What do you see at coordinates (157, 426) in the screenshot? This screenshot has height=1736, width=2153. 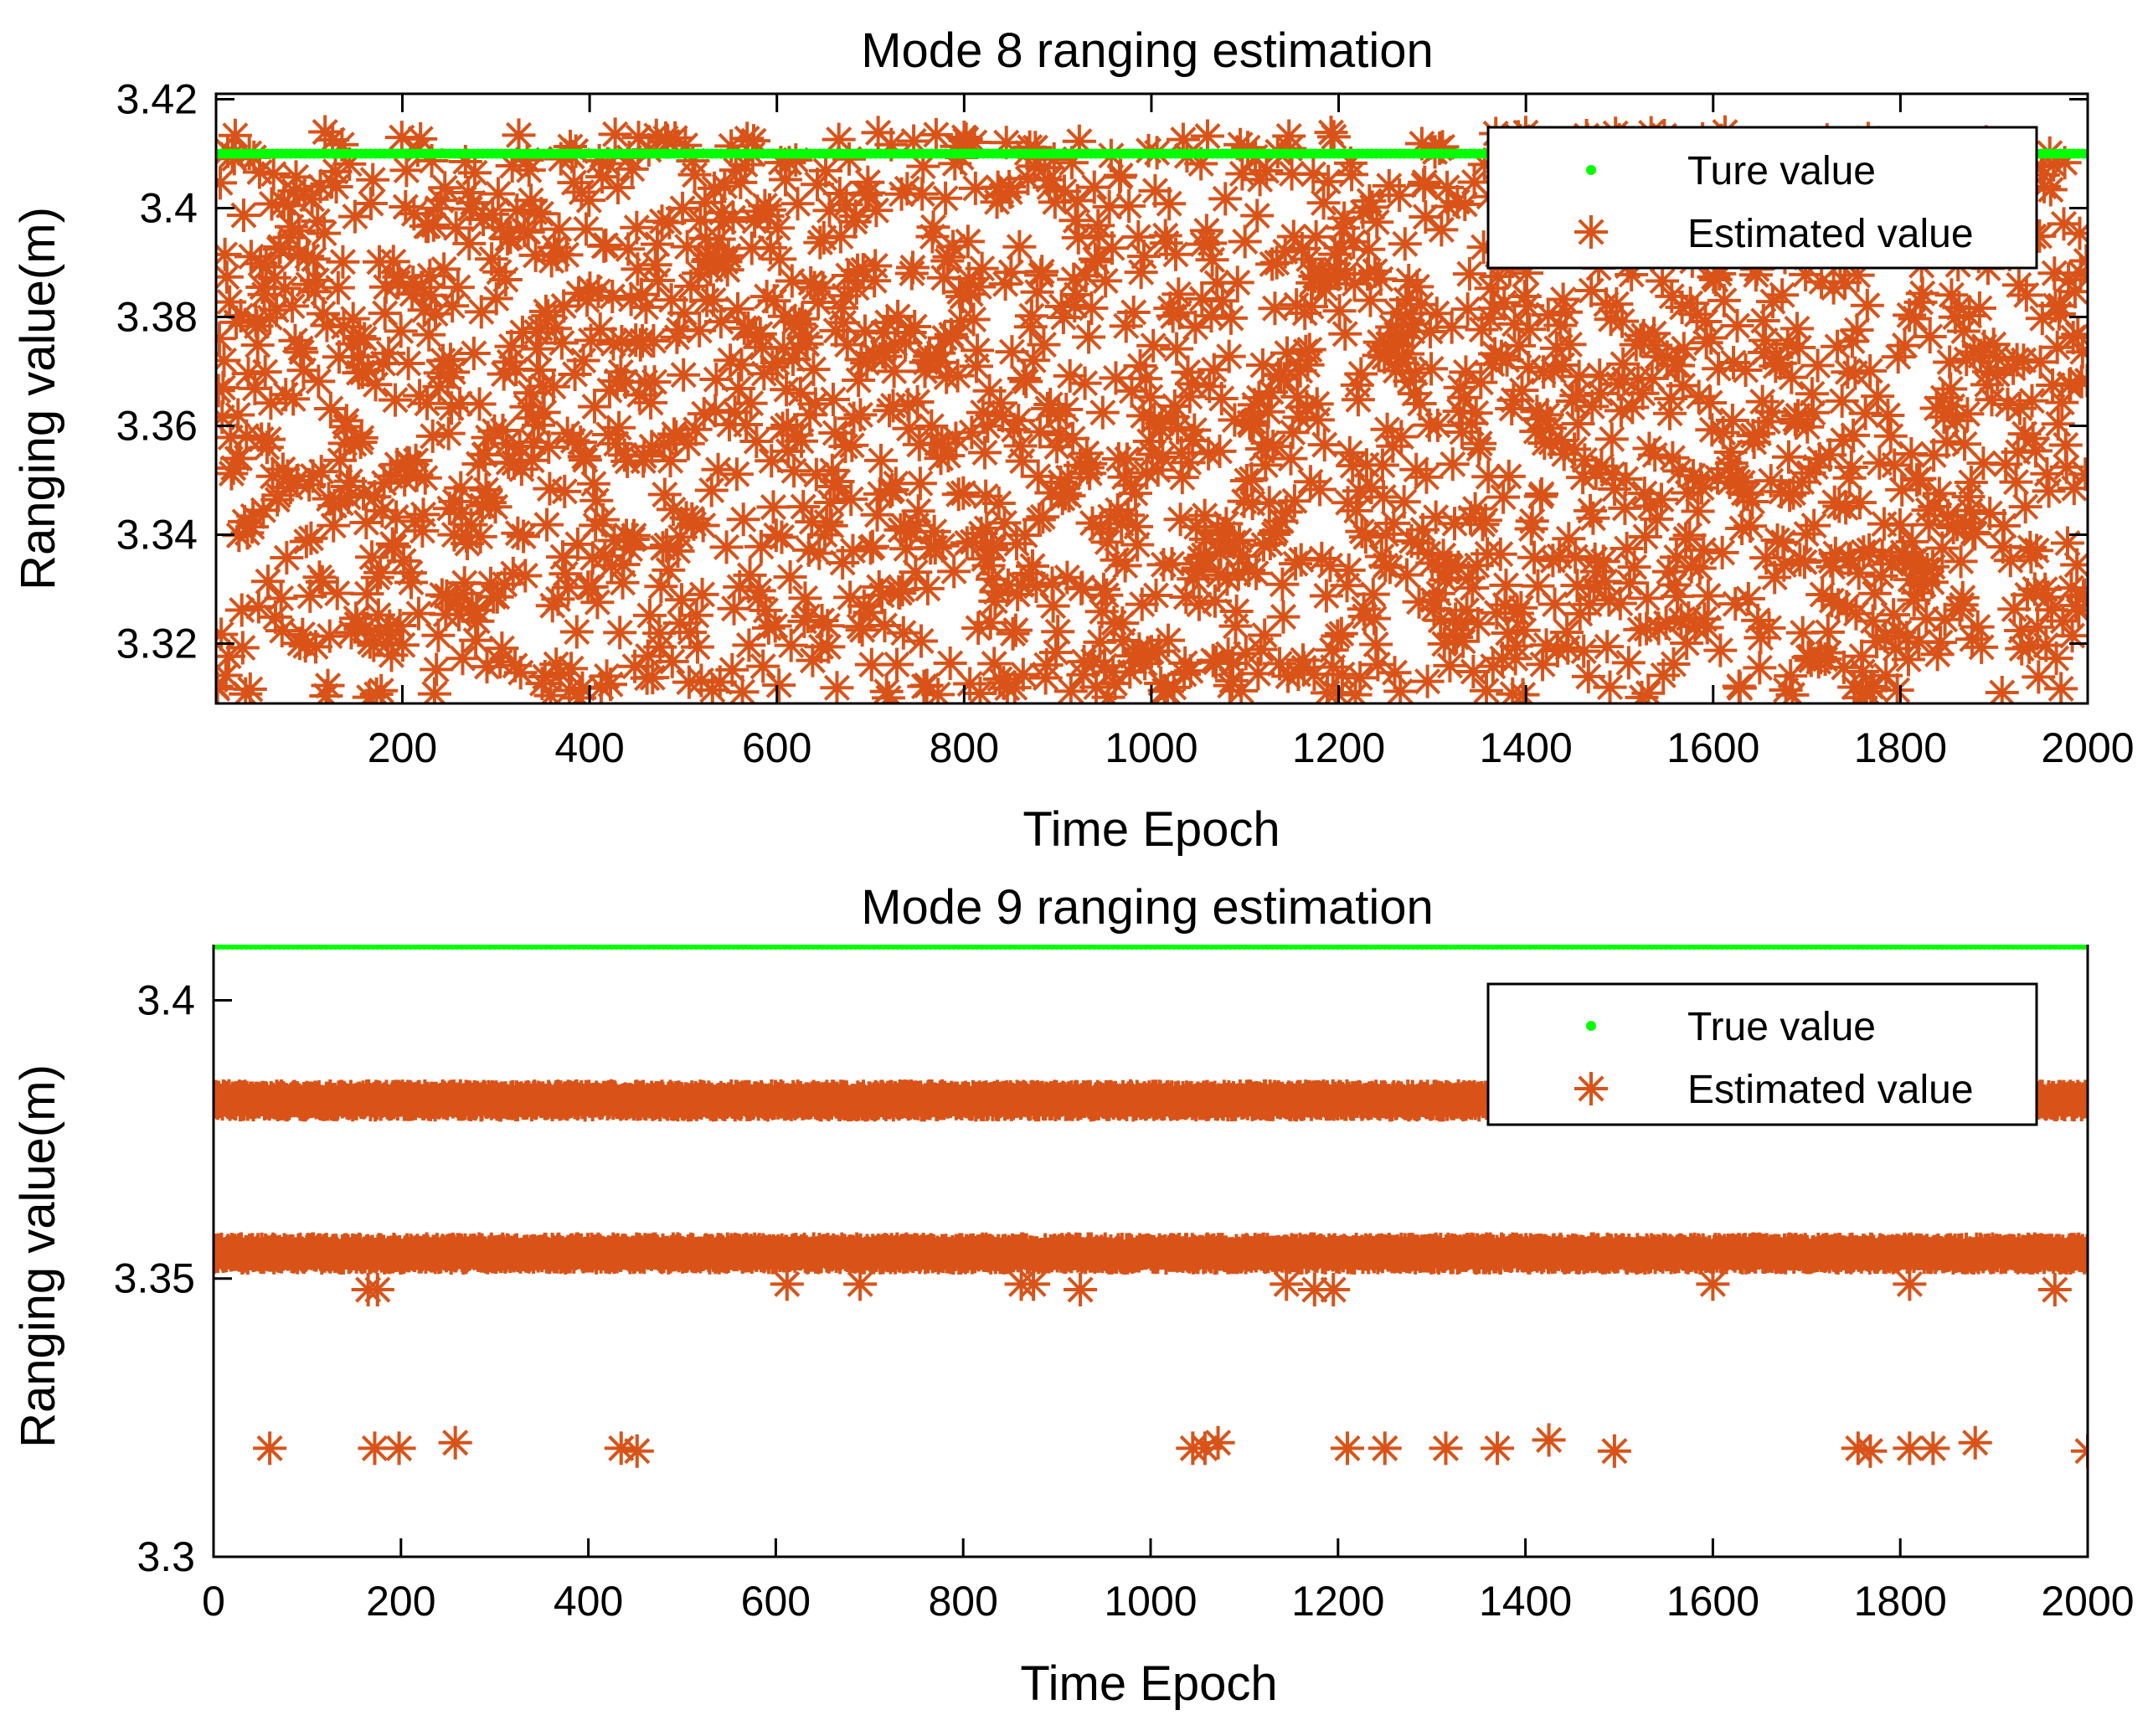 I see `plot1-ytick-label: 3.36` at bounding box center [157, 426].